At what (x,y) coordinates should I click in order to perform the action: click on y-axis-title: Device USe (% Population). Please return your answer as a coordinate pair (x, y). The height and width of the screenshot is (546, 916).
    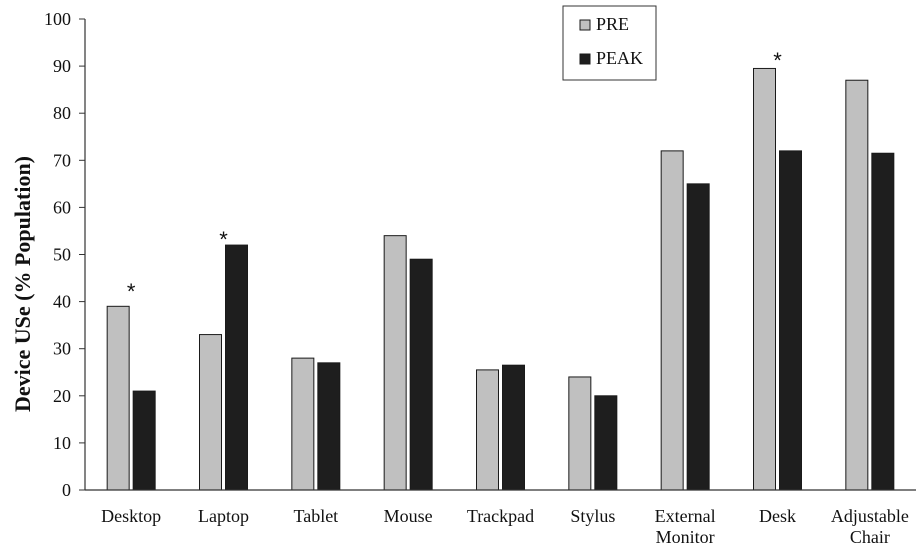
    Looking at the image, I should click on (22, 284).